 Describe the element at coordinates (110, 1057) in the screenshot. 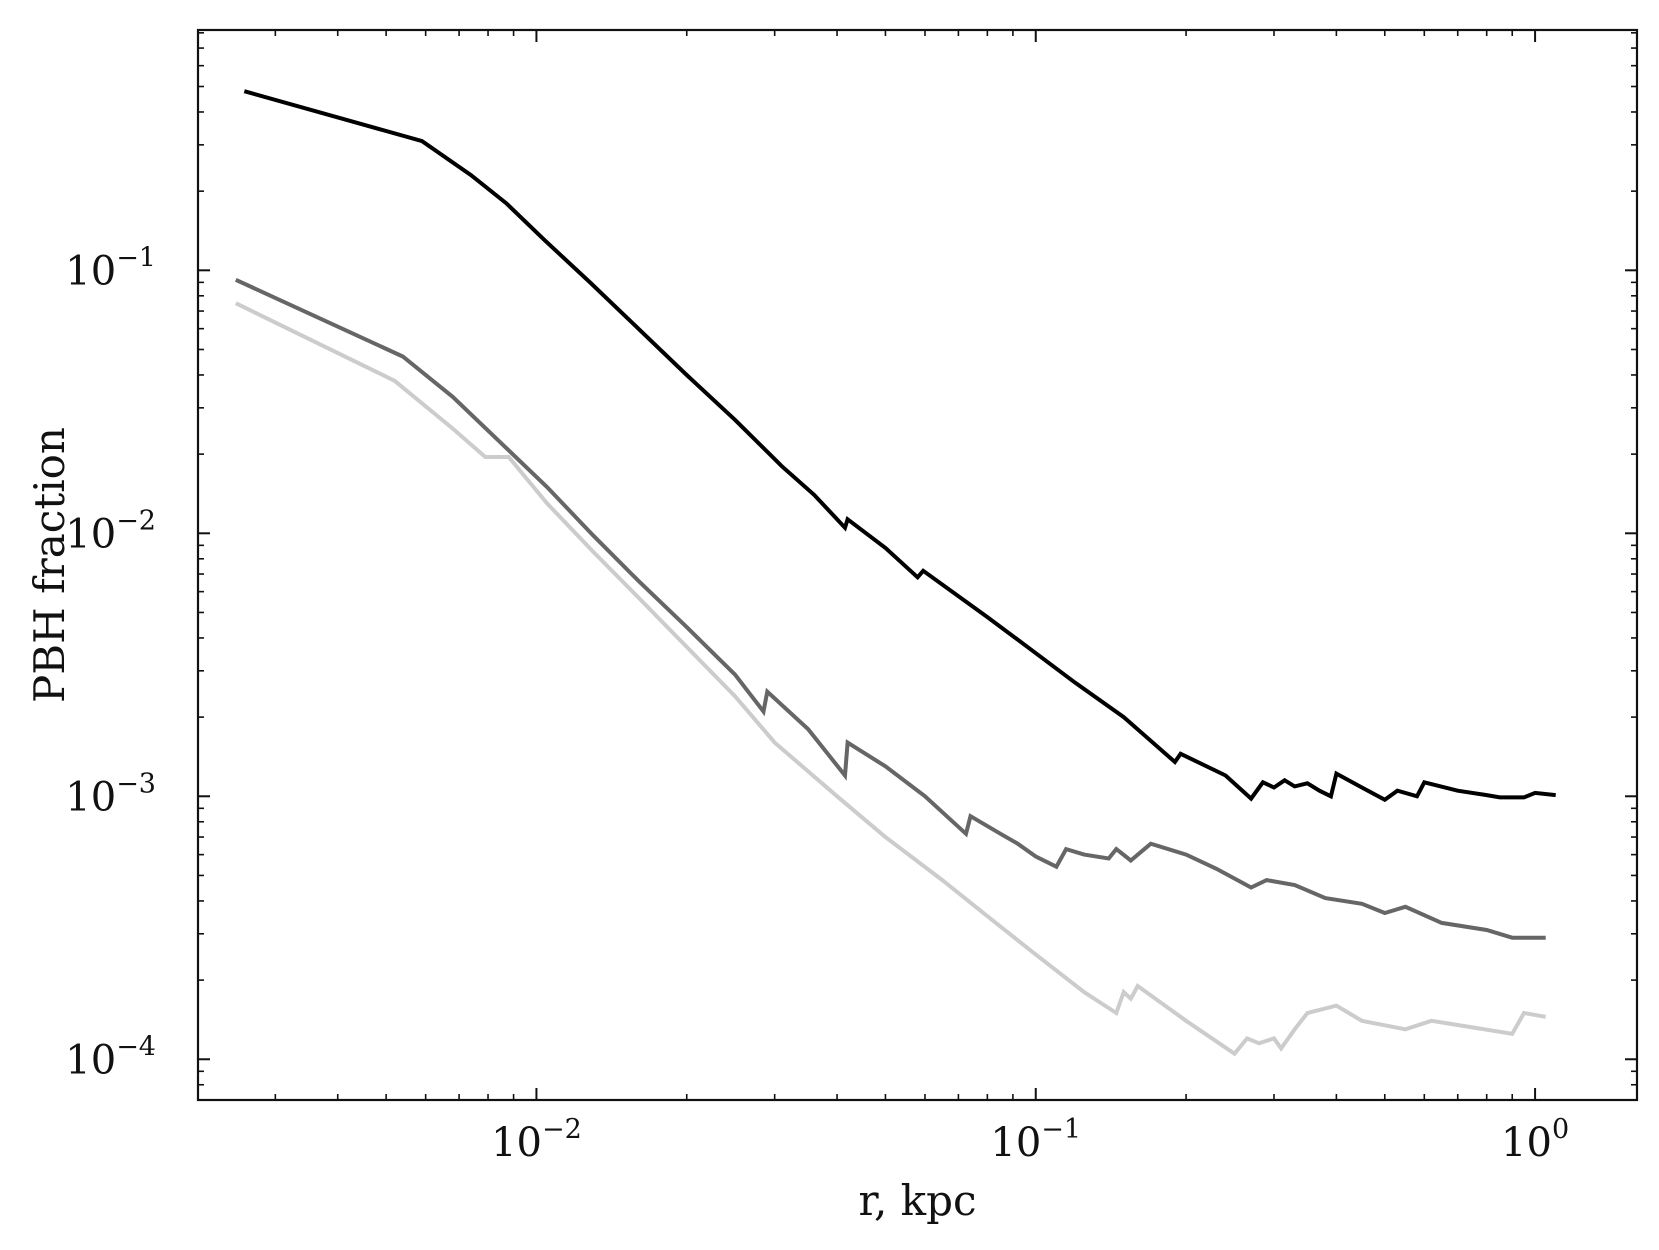

I see `y-tick-label: 10⁻⁴` at that location.